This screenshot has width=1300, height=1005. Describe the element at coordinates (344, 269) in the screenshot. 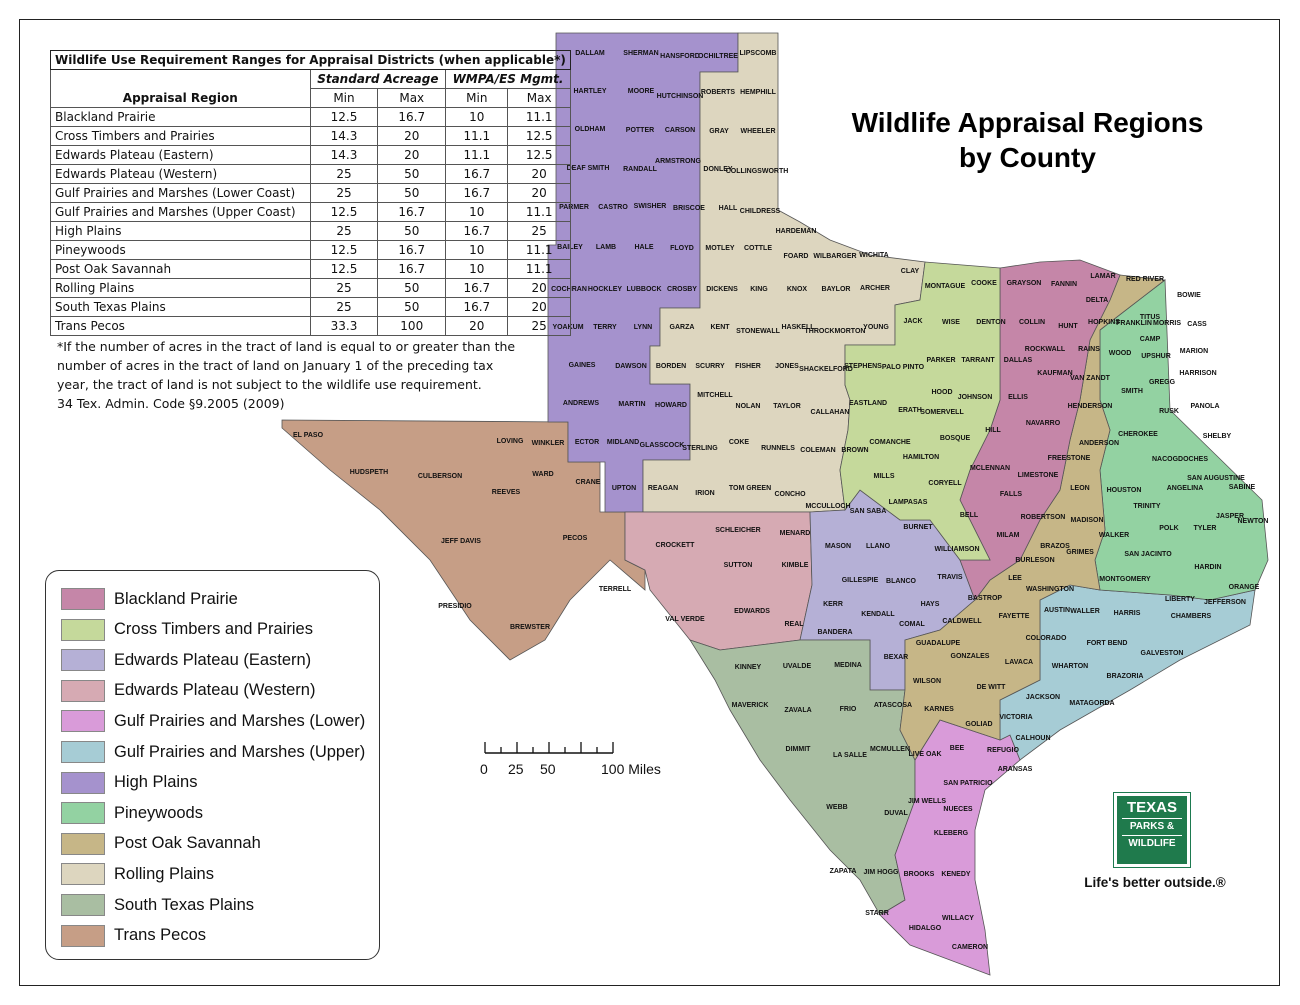

I see `value-cell: 12.5` at that location.